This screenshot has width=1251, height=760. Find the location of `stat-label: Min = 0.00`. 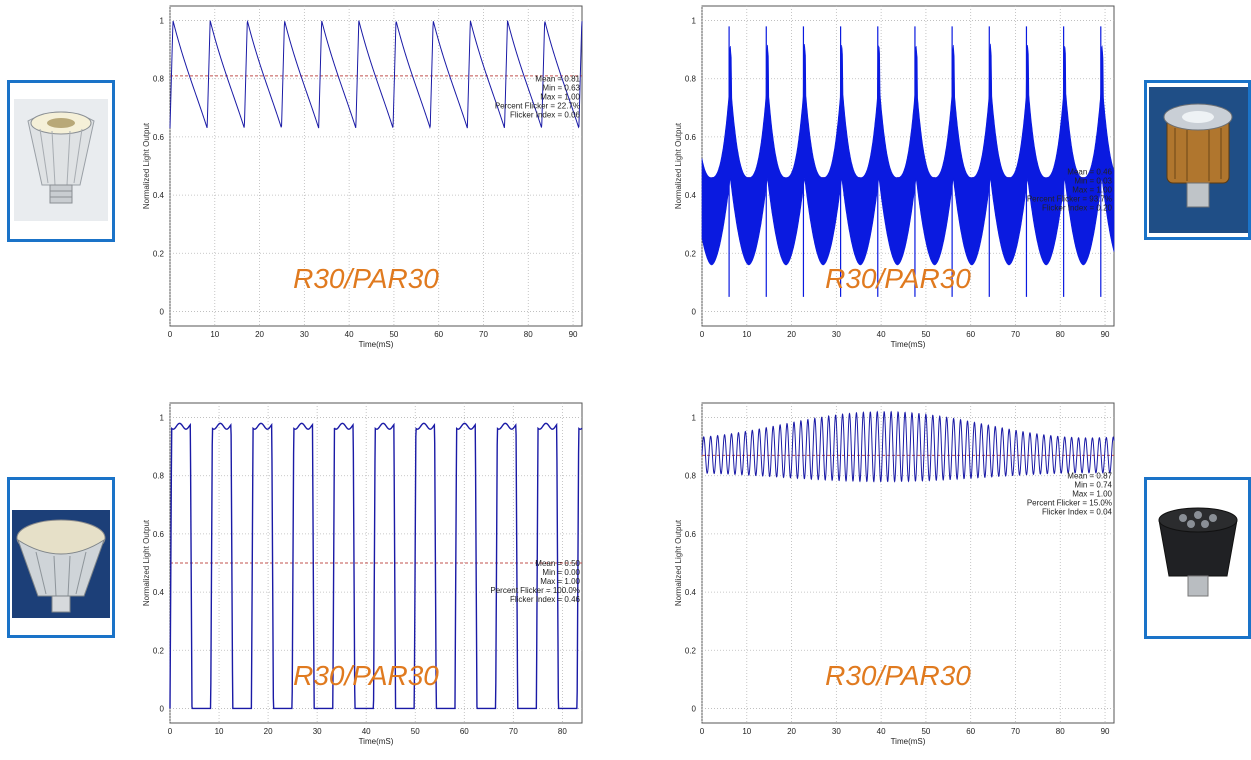

stat-label: Min = 0.00 is located at coordinates (561, 572).